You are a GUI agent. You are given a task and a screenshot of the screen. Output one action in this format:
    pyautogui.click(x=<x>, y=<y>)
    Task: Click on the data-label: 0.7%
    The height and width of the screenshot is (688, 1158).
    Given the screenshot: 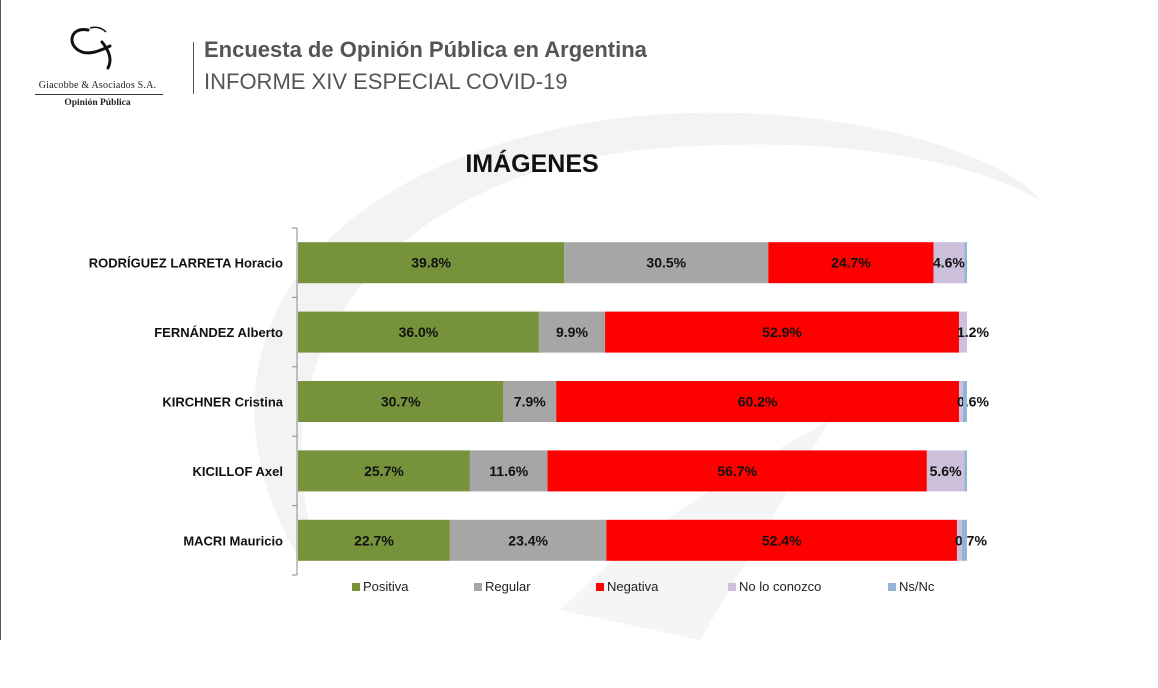 What is the action you would take?
    pyautogui.click(x=971, y=540)
    